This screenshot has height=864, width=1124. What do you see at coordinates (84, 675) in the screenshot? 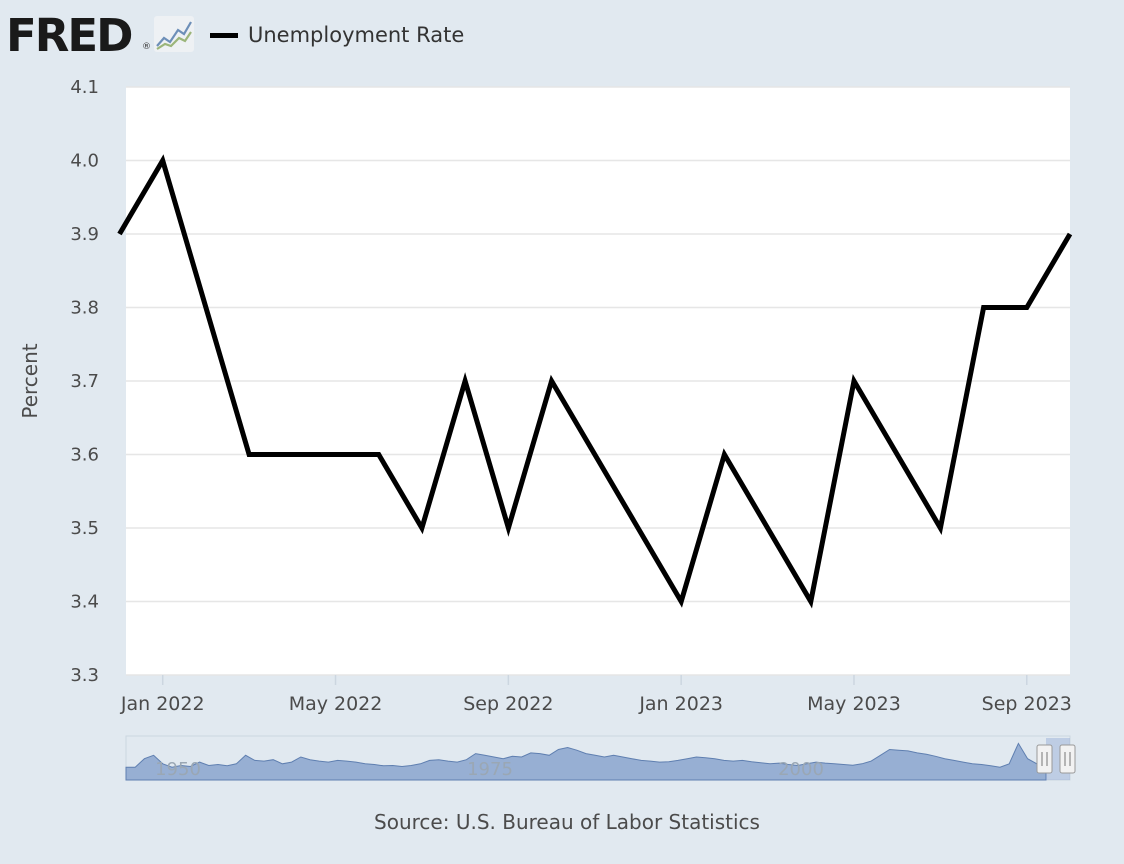
I see `y-tick-label: 3.3` at bounding box center [84, 675].